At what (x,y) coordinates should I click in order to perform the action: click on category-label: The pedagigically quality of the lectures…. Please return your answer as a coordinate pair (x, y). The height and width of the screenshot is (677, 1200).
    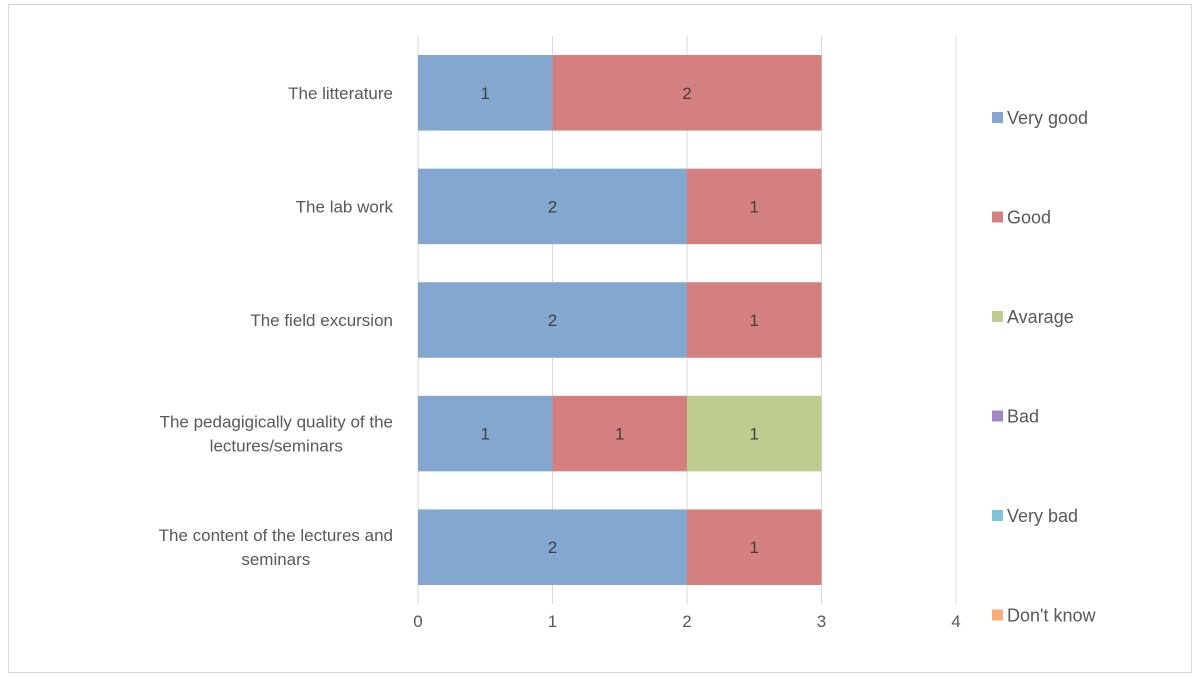
    Looking at the image, I should click on (276, 434).